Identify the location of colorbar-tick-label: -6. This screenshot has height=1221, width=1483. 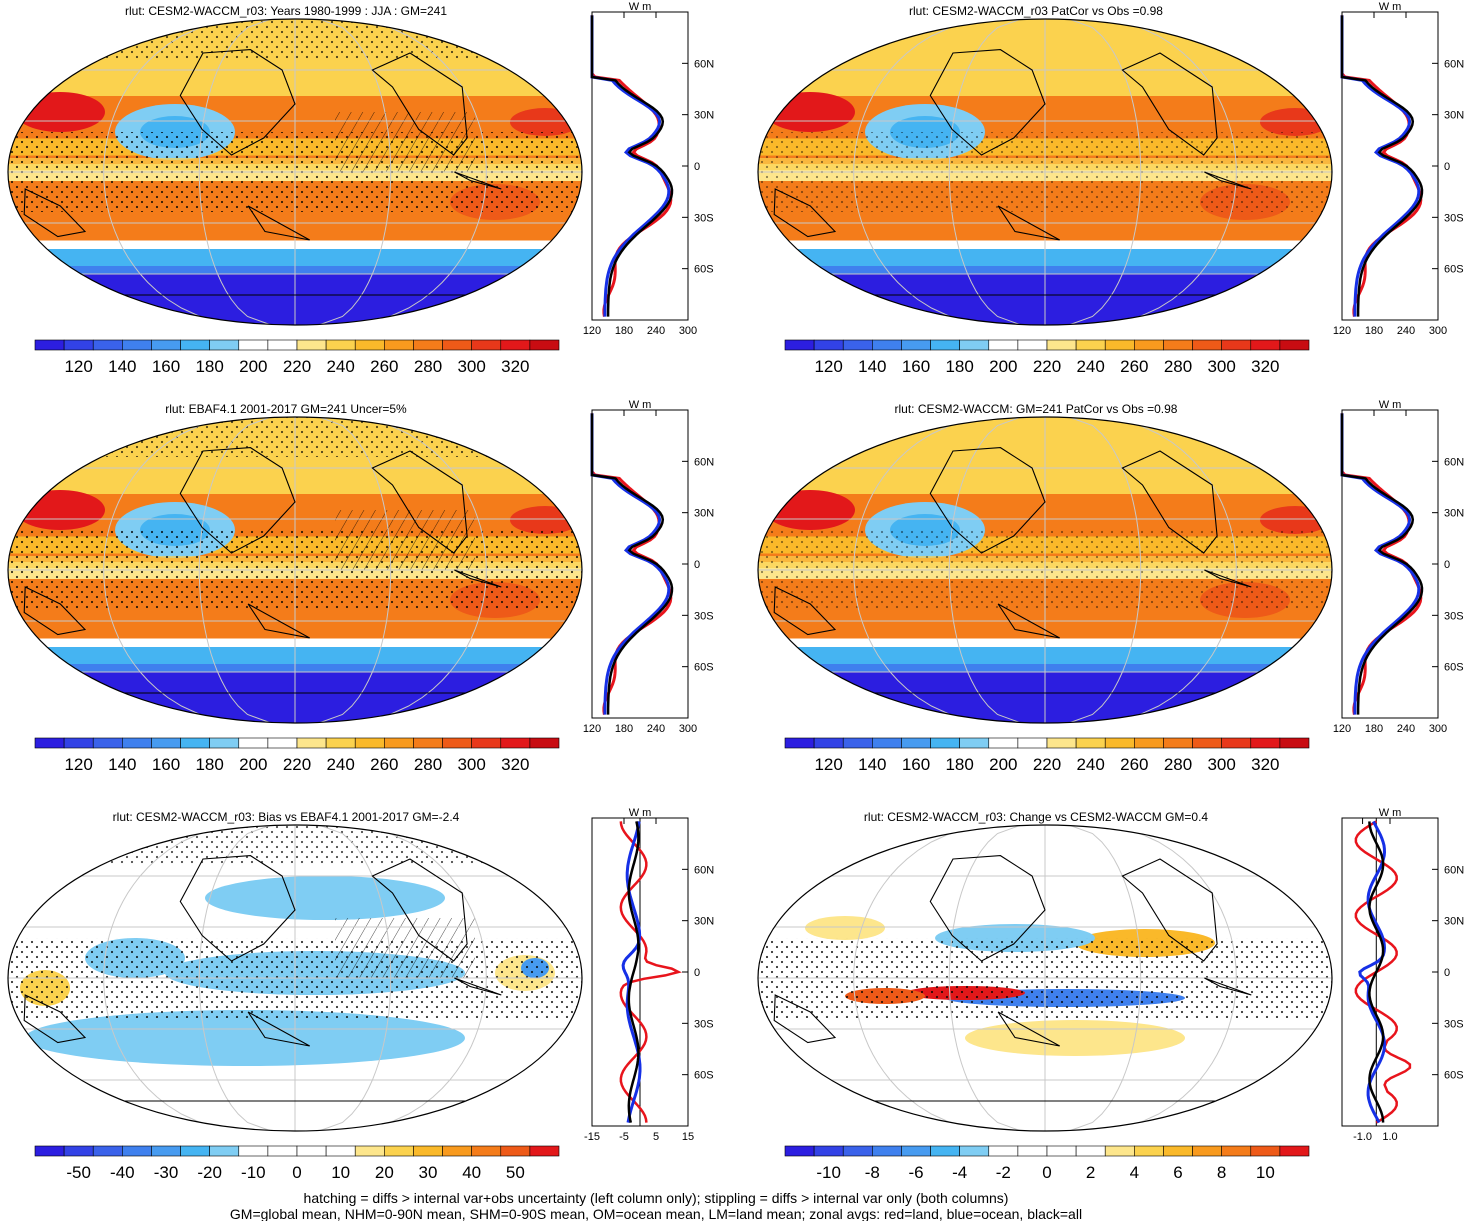
(915, 1172).